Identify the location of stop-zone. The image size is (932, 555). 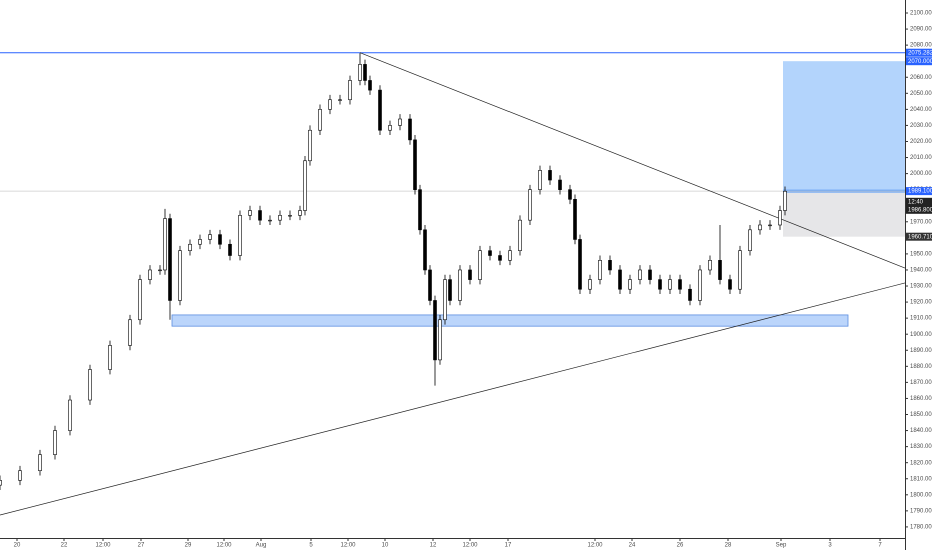
(844, 214).